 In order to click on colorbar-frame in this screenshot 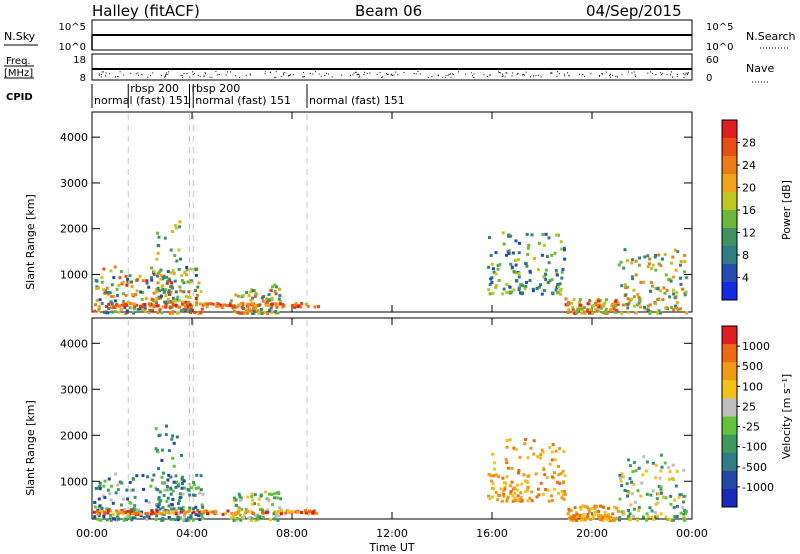, I will do `click(729, 416)`.